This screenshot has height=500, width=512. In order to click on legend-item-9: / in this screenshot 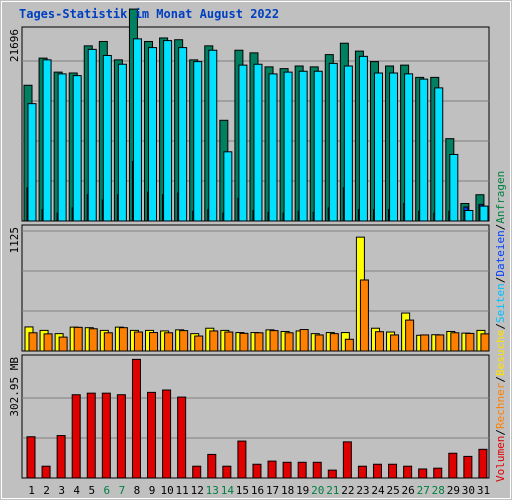, I will do `click(500, 227)`.